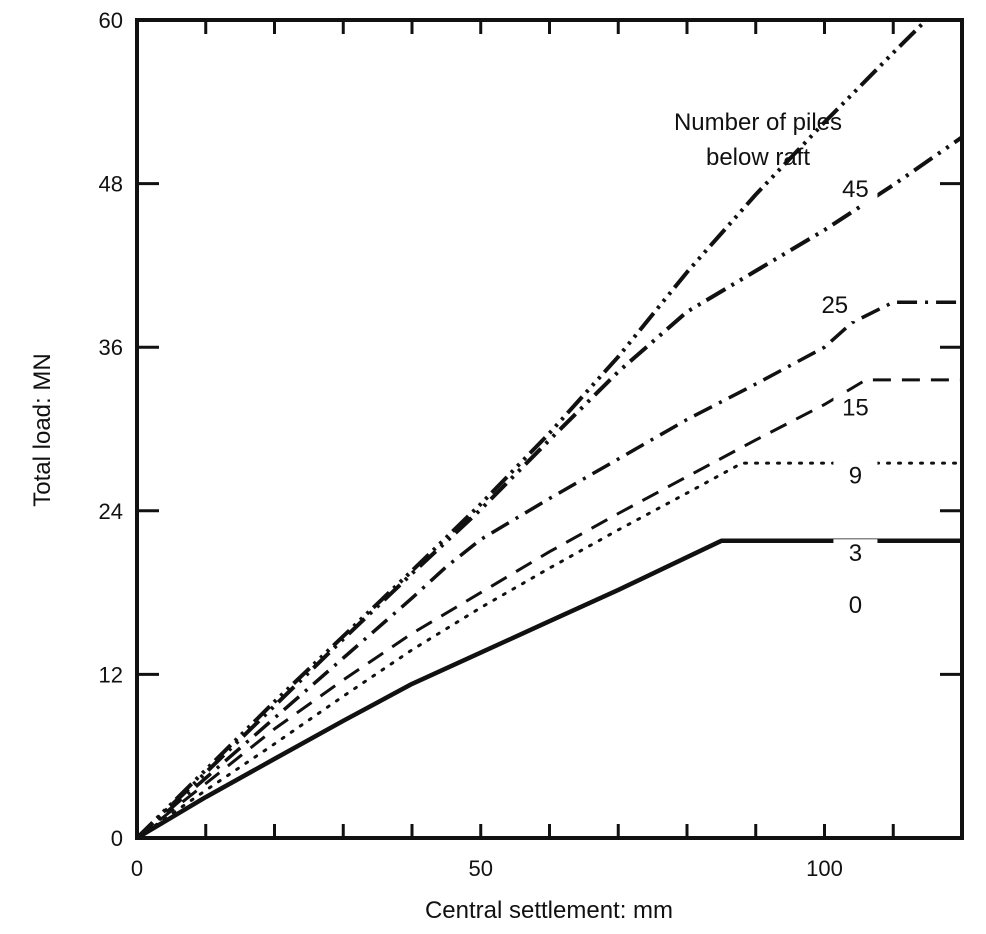 This screenshot has width=986, height=934. I want to click on y-tick-label: 24, so click(111, 511).